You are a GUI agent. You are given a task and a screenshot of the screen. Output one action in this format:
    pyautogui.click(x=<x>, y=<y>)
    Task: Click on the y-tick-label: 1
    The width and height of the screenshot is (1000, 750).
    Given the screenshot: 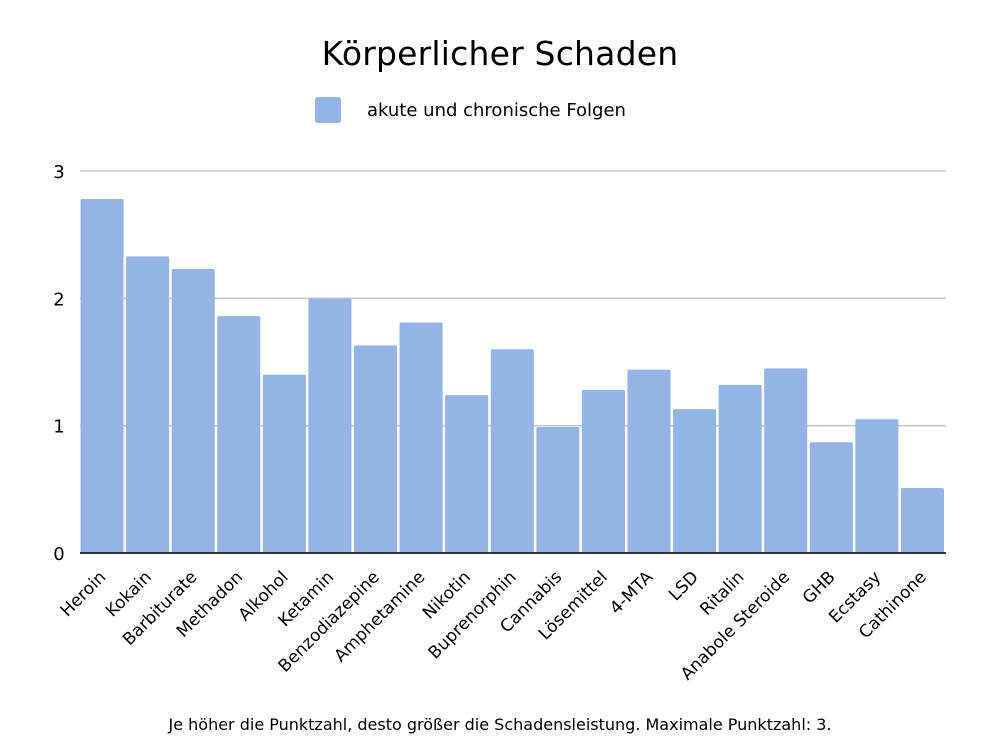 What is the action you would take?
    pyautogui.click(x=58, y=427)
    